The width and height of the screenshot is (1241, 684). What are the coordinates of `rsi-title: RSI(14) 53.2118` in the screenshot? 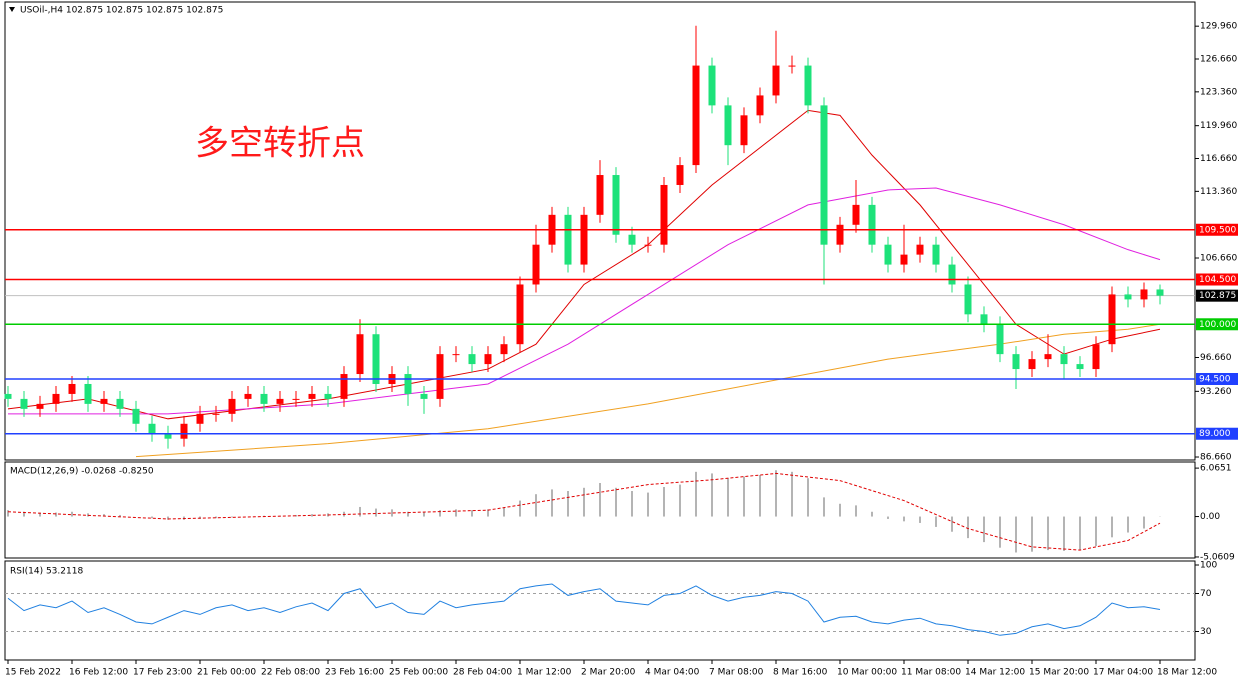 It's located at (46, 572).